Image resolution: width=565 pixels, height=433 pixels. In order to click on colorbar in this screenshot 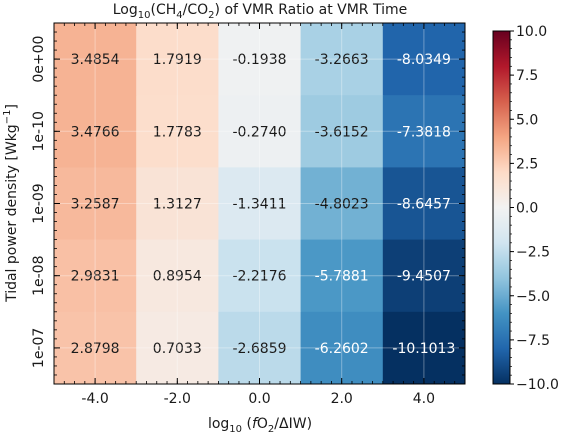, I will do `click(501, 207)`.